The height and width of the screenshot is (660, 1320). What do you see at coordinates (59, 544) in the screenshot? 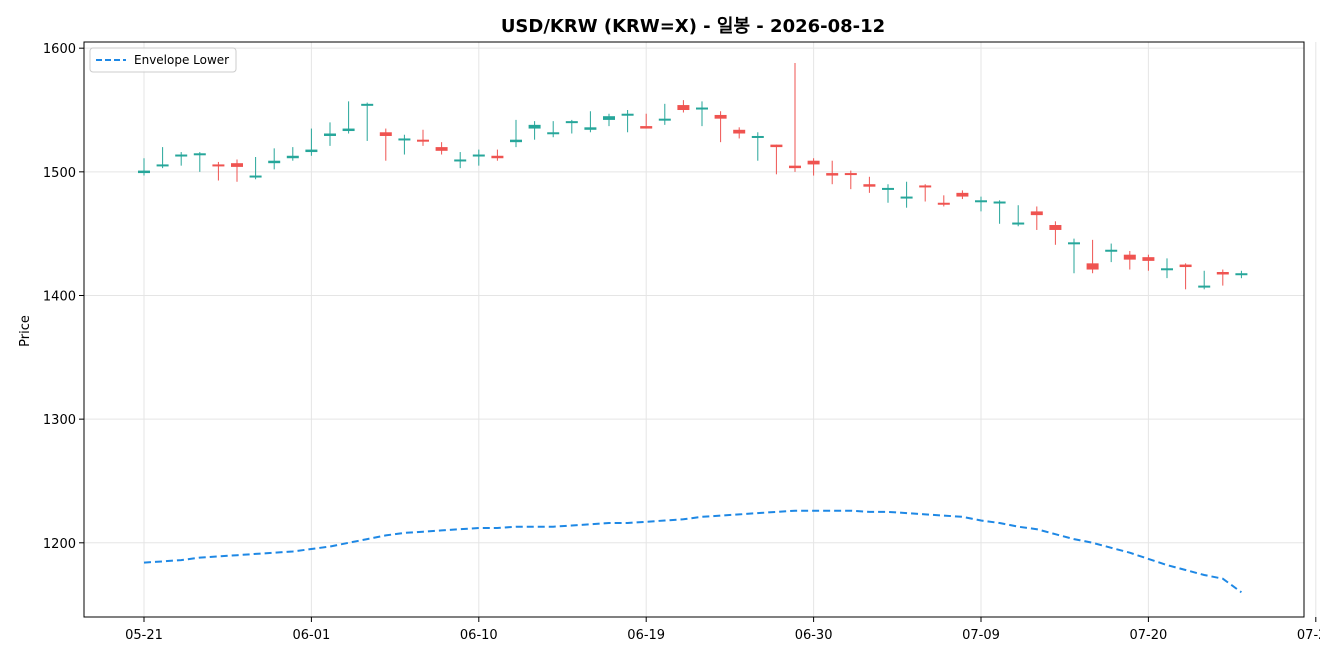
I see `y-tick-label: 1200` at bounding box center [59, 544].